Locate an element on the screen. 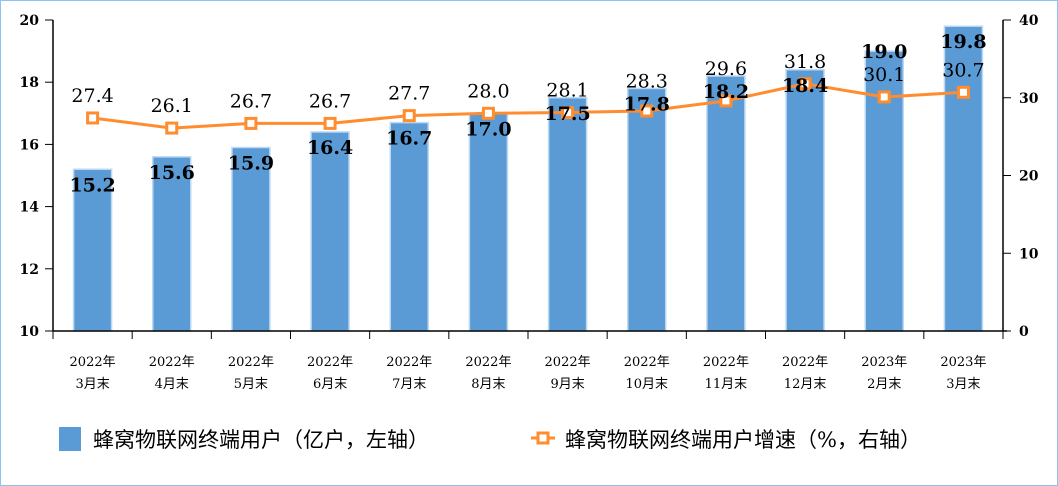 This screenshot has width=1058, height=486. x-tick-label: 8月末 is located at coordinates (488, 384).